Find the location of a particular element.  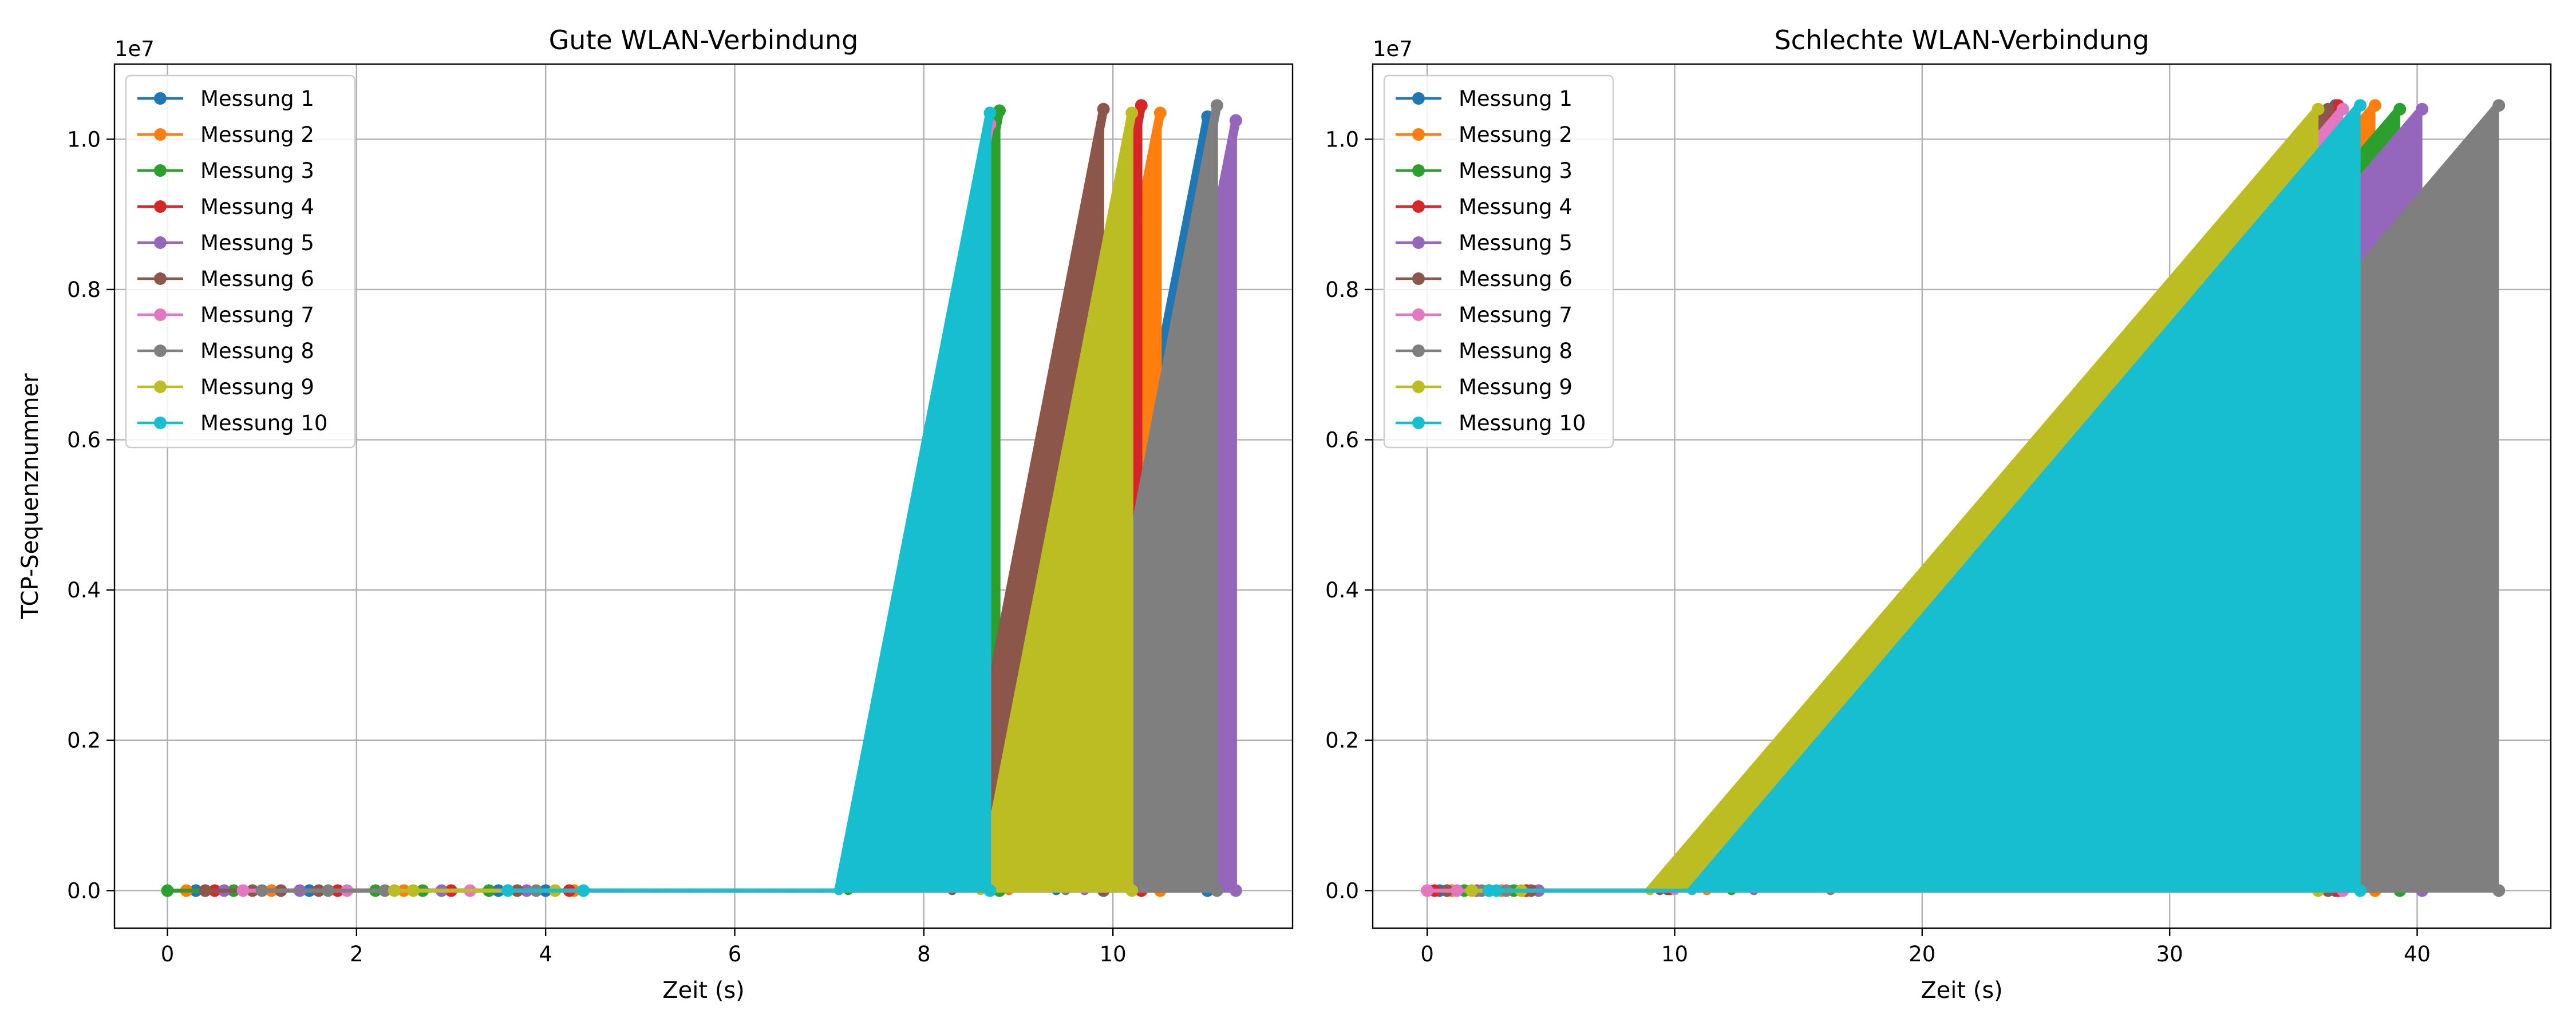

x-tick-label: 2 is located at coordinates (357, 954).